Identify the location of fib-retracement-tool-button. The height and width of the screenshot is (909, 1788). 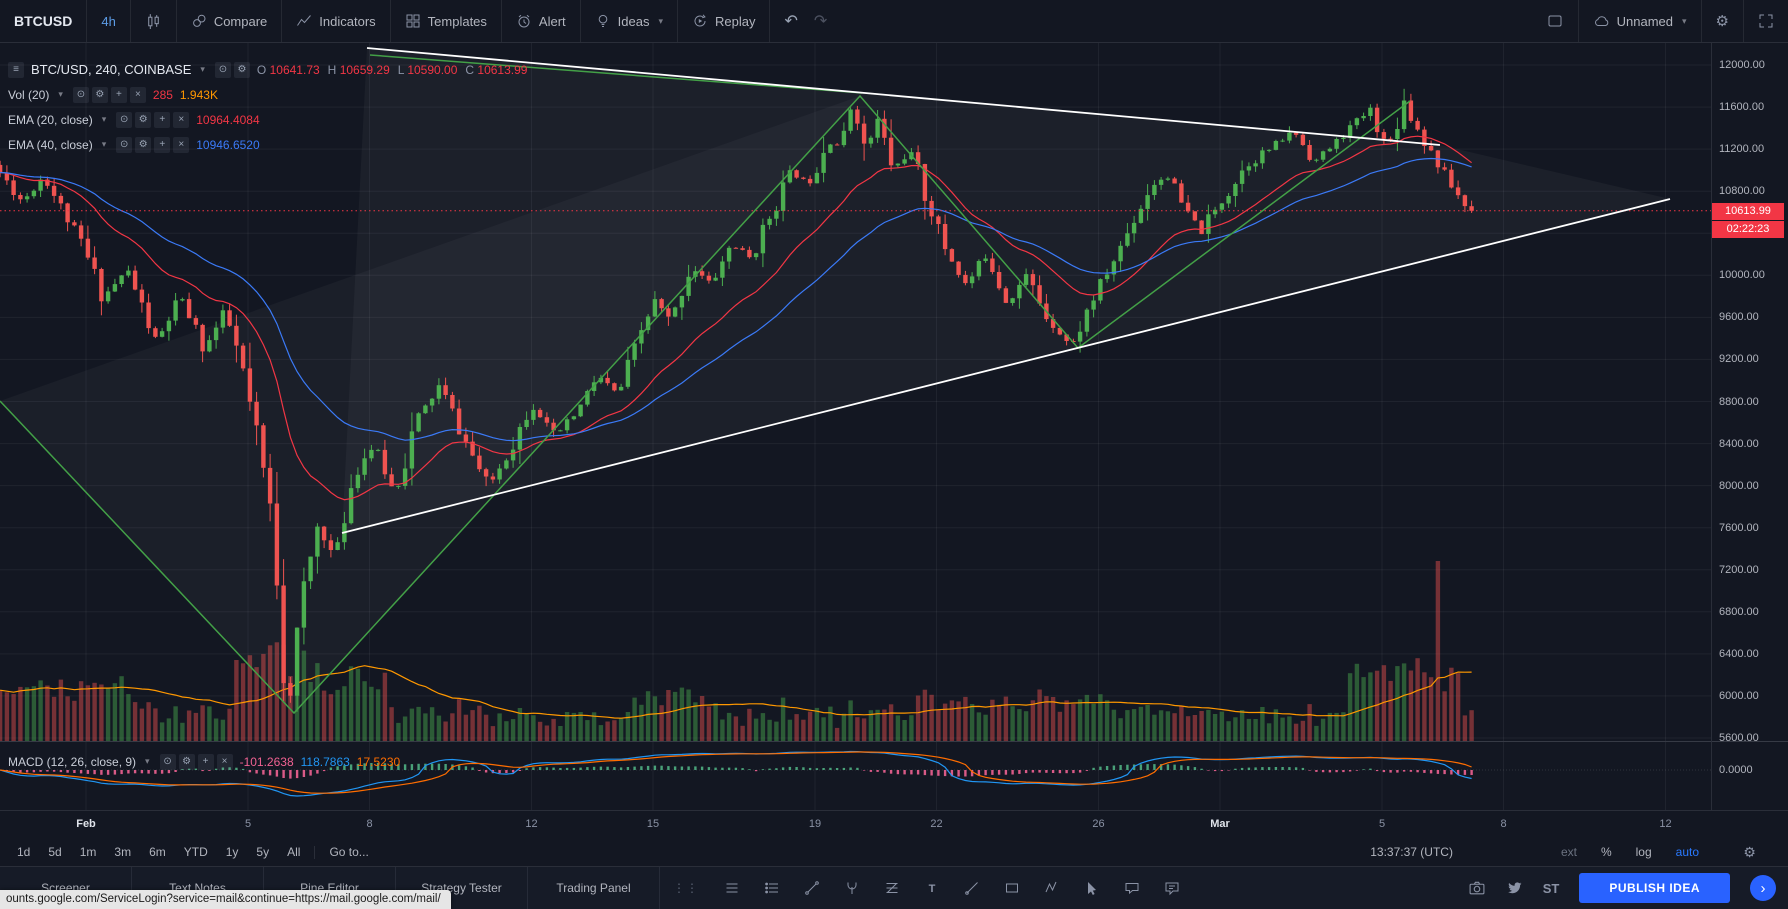
(892, 888).